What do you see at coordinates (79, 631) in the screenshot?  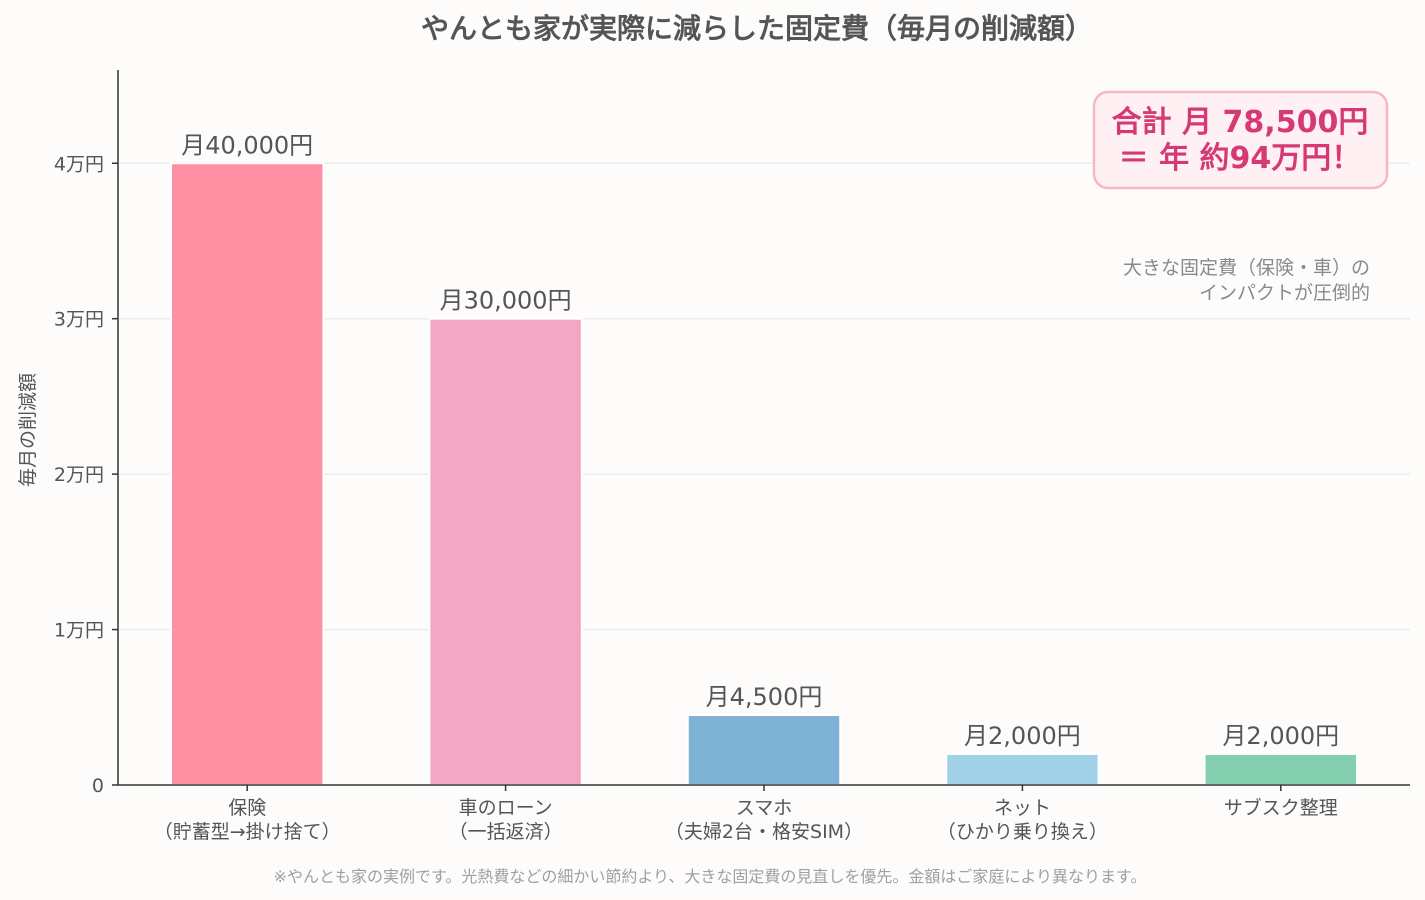 I see `y-tick-label: 1万円` at bounding box center [79, 631].